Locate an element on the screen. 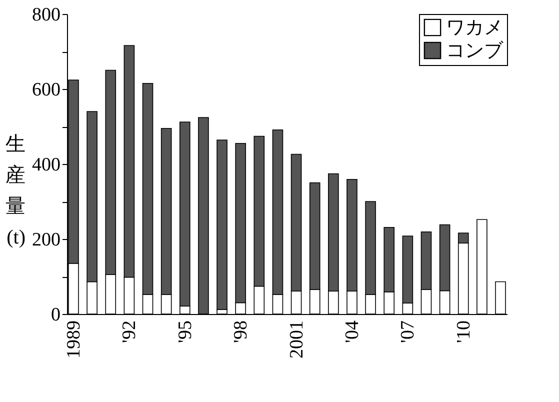  y-tick-label: 200 is located at coordinates (46, 240).